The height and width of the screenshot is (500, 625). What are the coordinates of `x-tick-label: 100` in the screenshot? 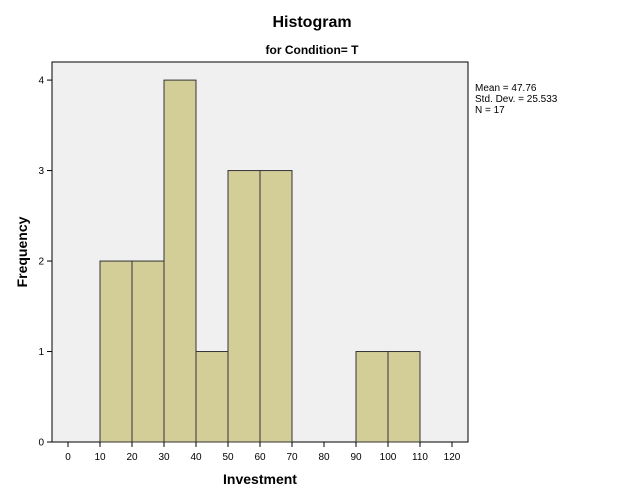 It's located at (388, 457).